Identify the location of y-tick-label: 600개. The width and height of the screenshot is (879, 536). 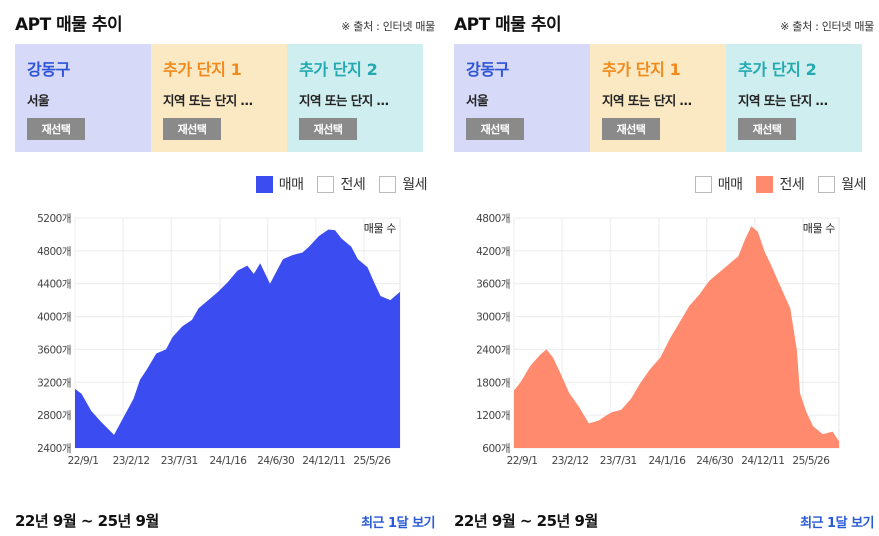
(496, 449).